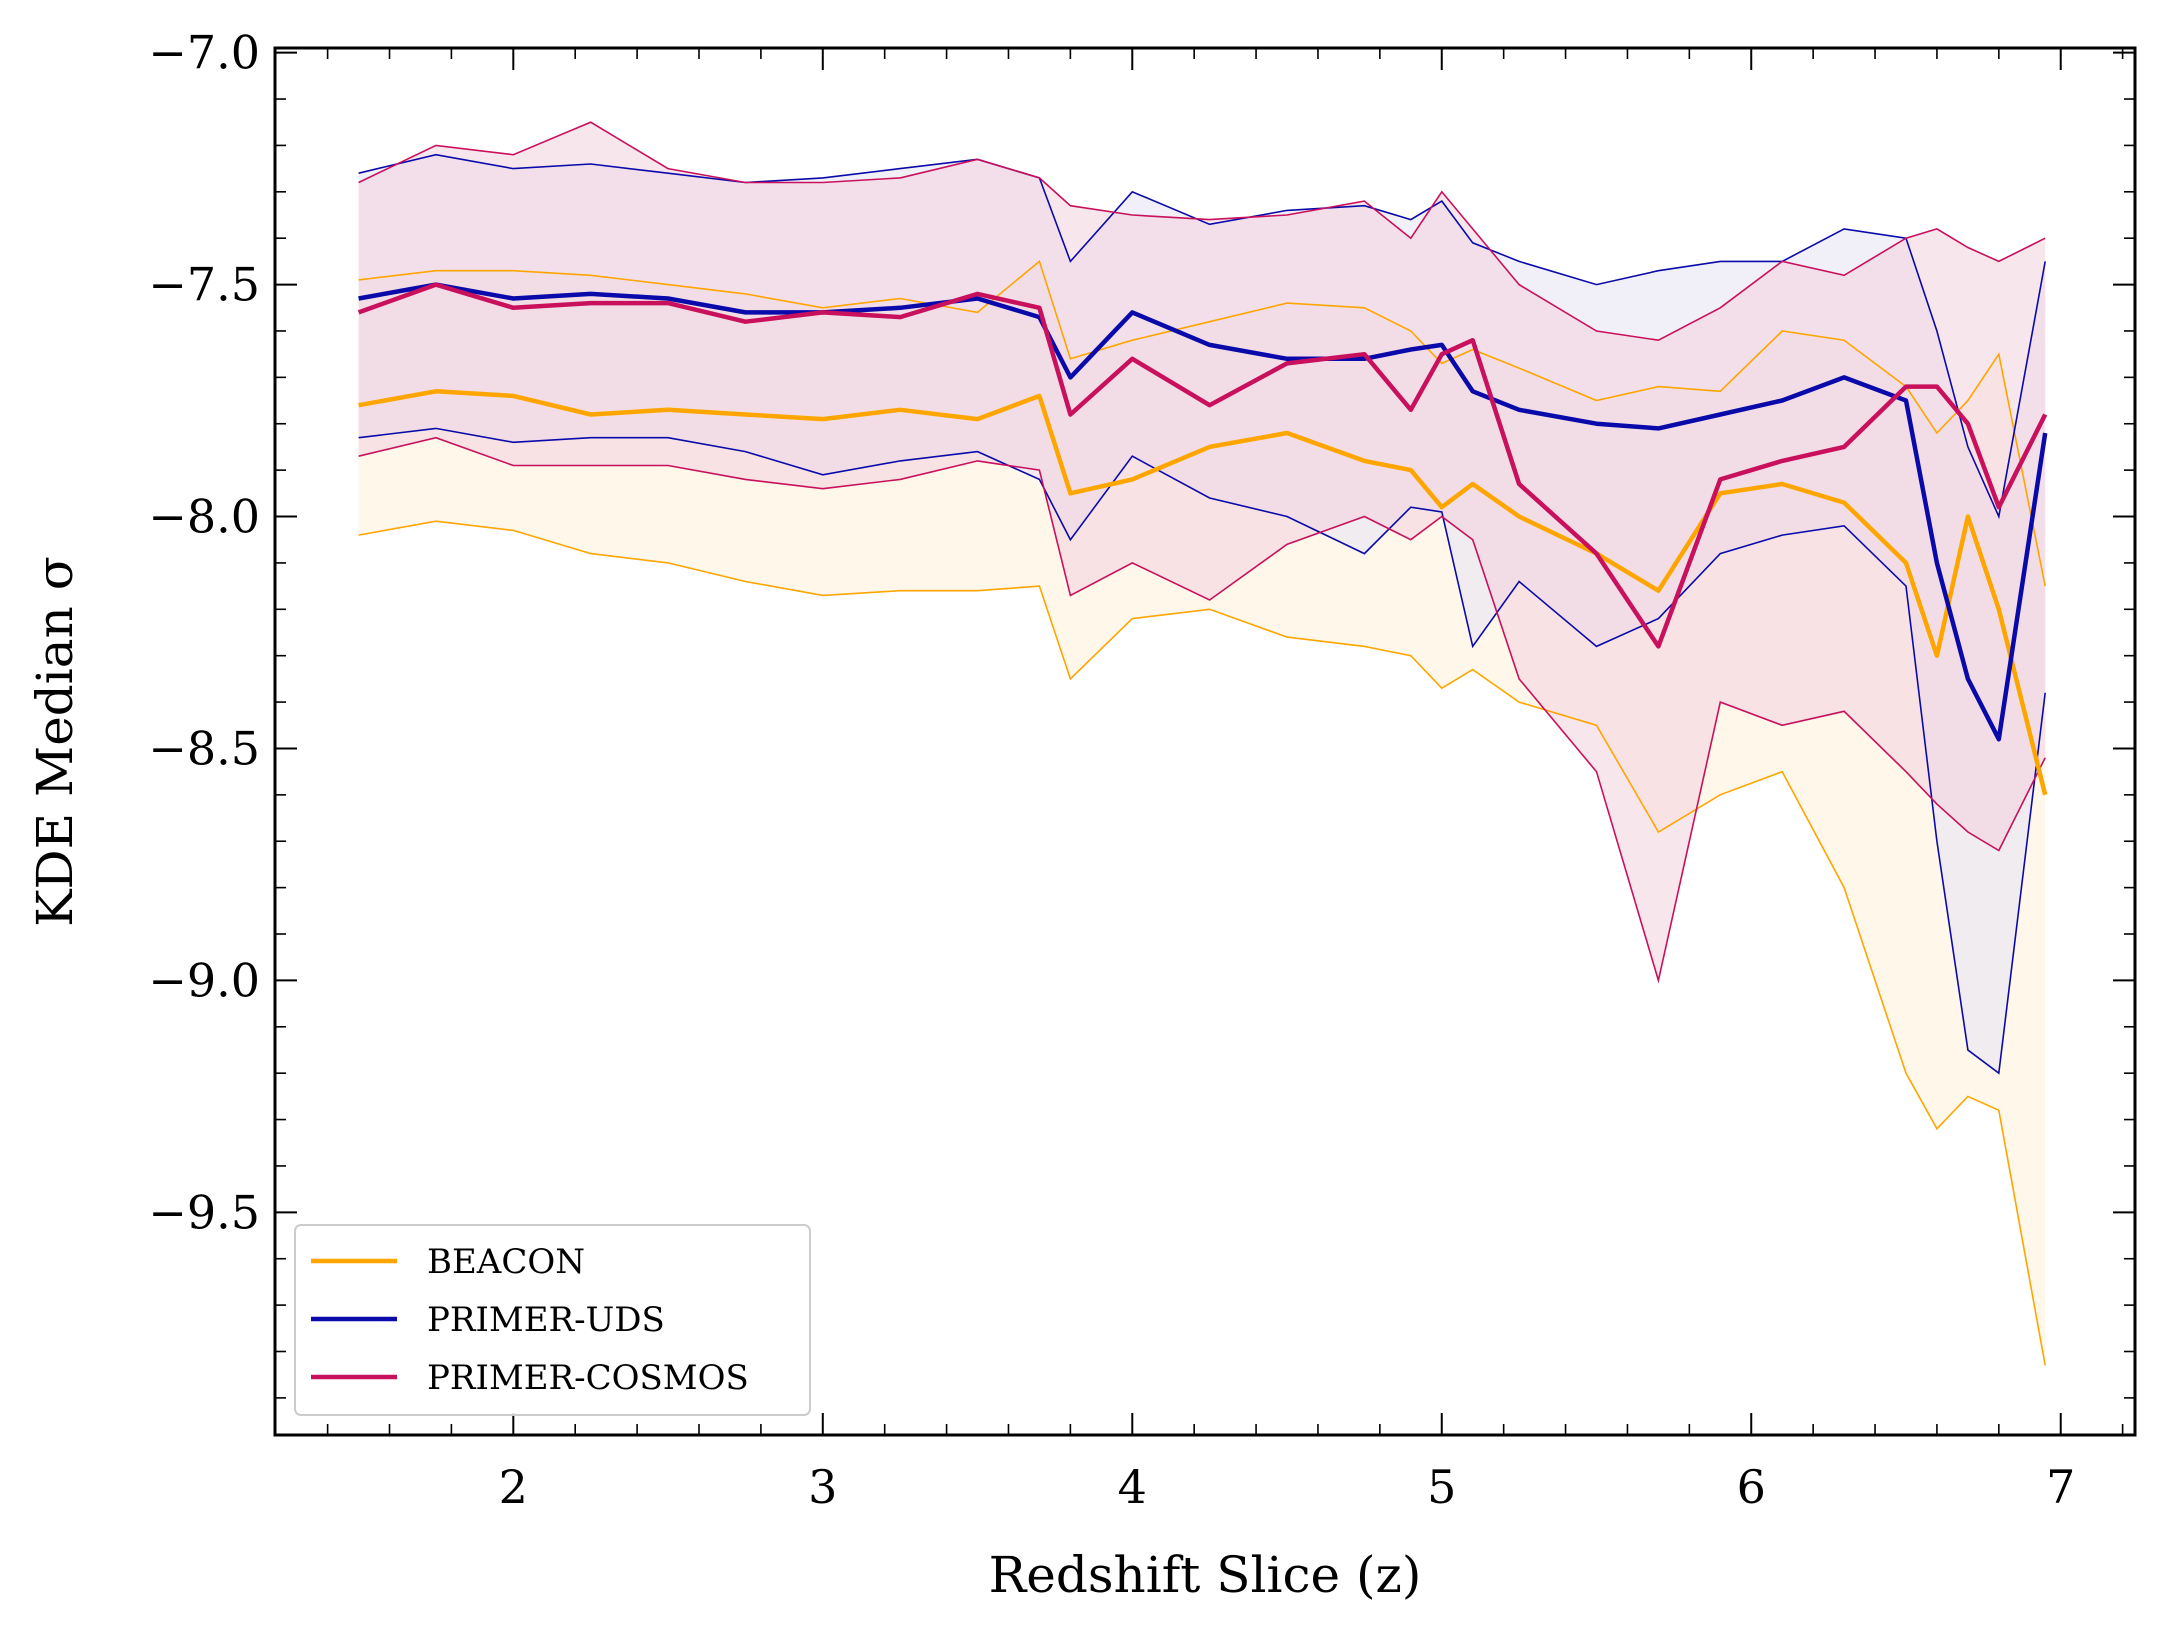 This screenshot has width=2163, height=1639. I want to click on primer-uds-legend-label: PRIMER-UDS, so click(546, 1320).